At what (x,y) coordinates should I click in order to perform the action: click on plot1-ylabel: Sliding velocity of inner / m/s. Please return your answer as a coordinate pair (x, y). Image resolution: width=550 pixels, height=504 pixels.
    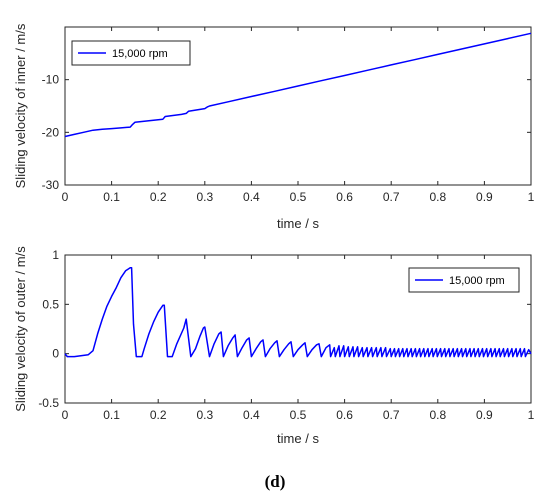
    Looking at the image, I should click on (20, 105).